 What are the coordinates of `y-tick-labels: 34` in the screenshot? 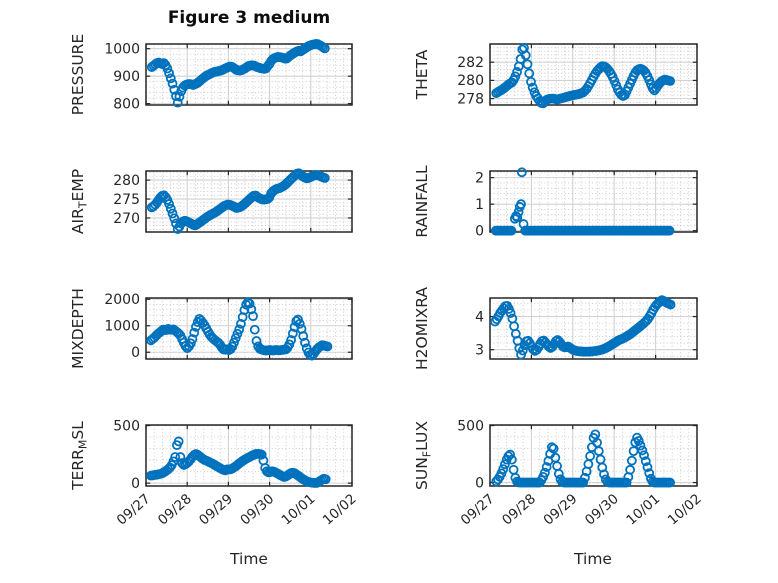 It's located at (479, 333).